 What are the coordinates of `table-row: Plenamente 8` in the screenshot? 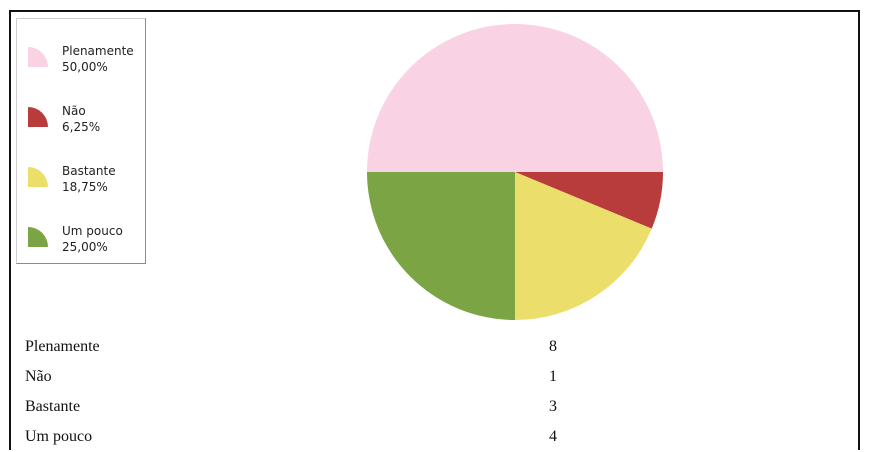 It's located at (320, 347).